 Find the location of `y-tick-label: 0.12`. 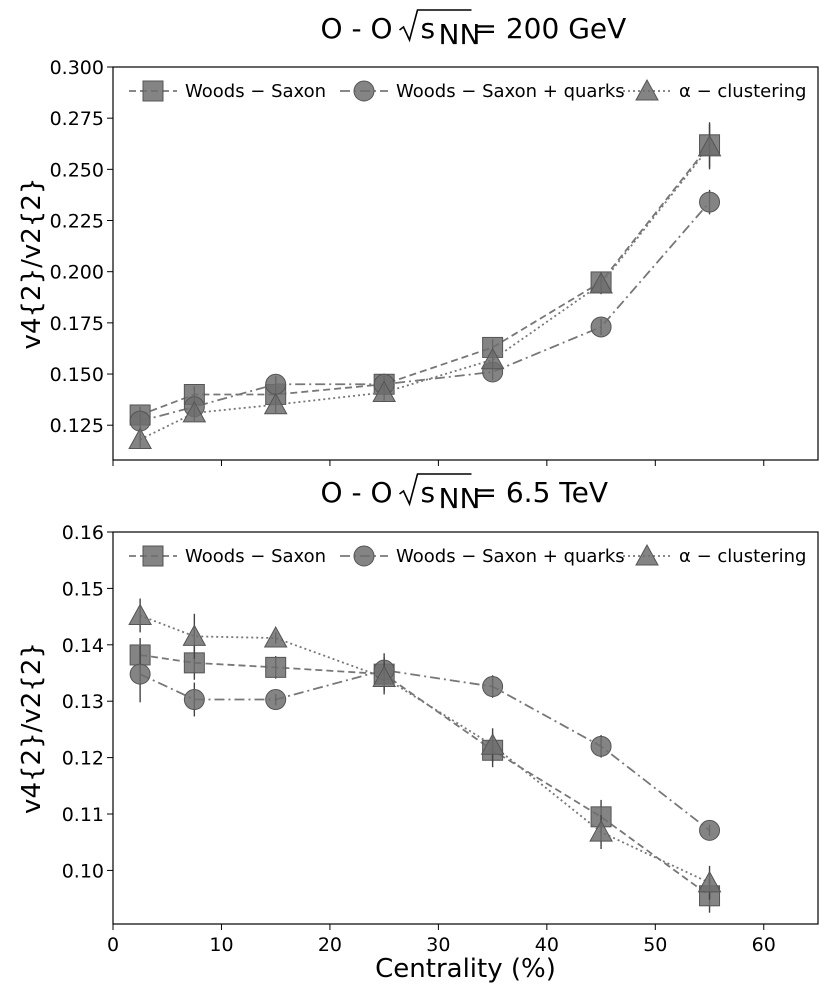

y-tick-label: 0.12 is located at coordinates (83, 759).